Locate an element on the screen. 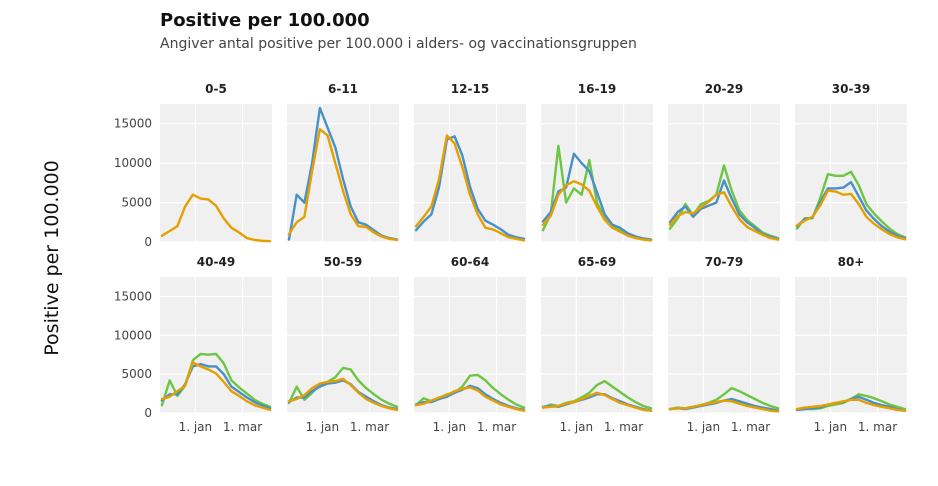  panel-label: 30-39 is located at coordinates (851, 89).